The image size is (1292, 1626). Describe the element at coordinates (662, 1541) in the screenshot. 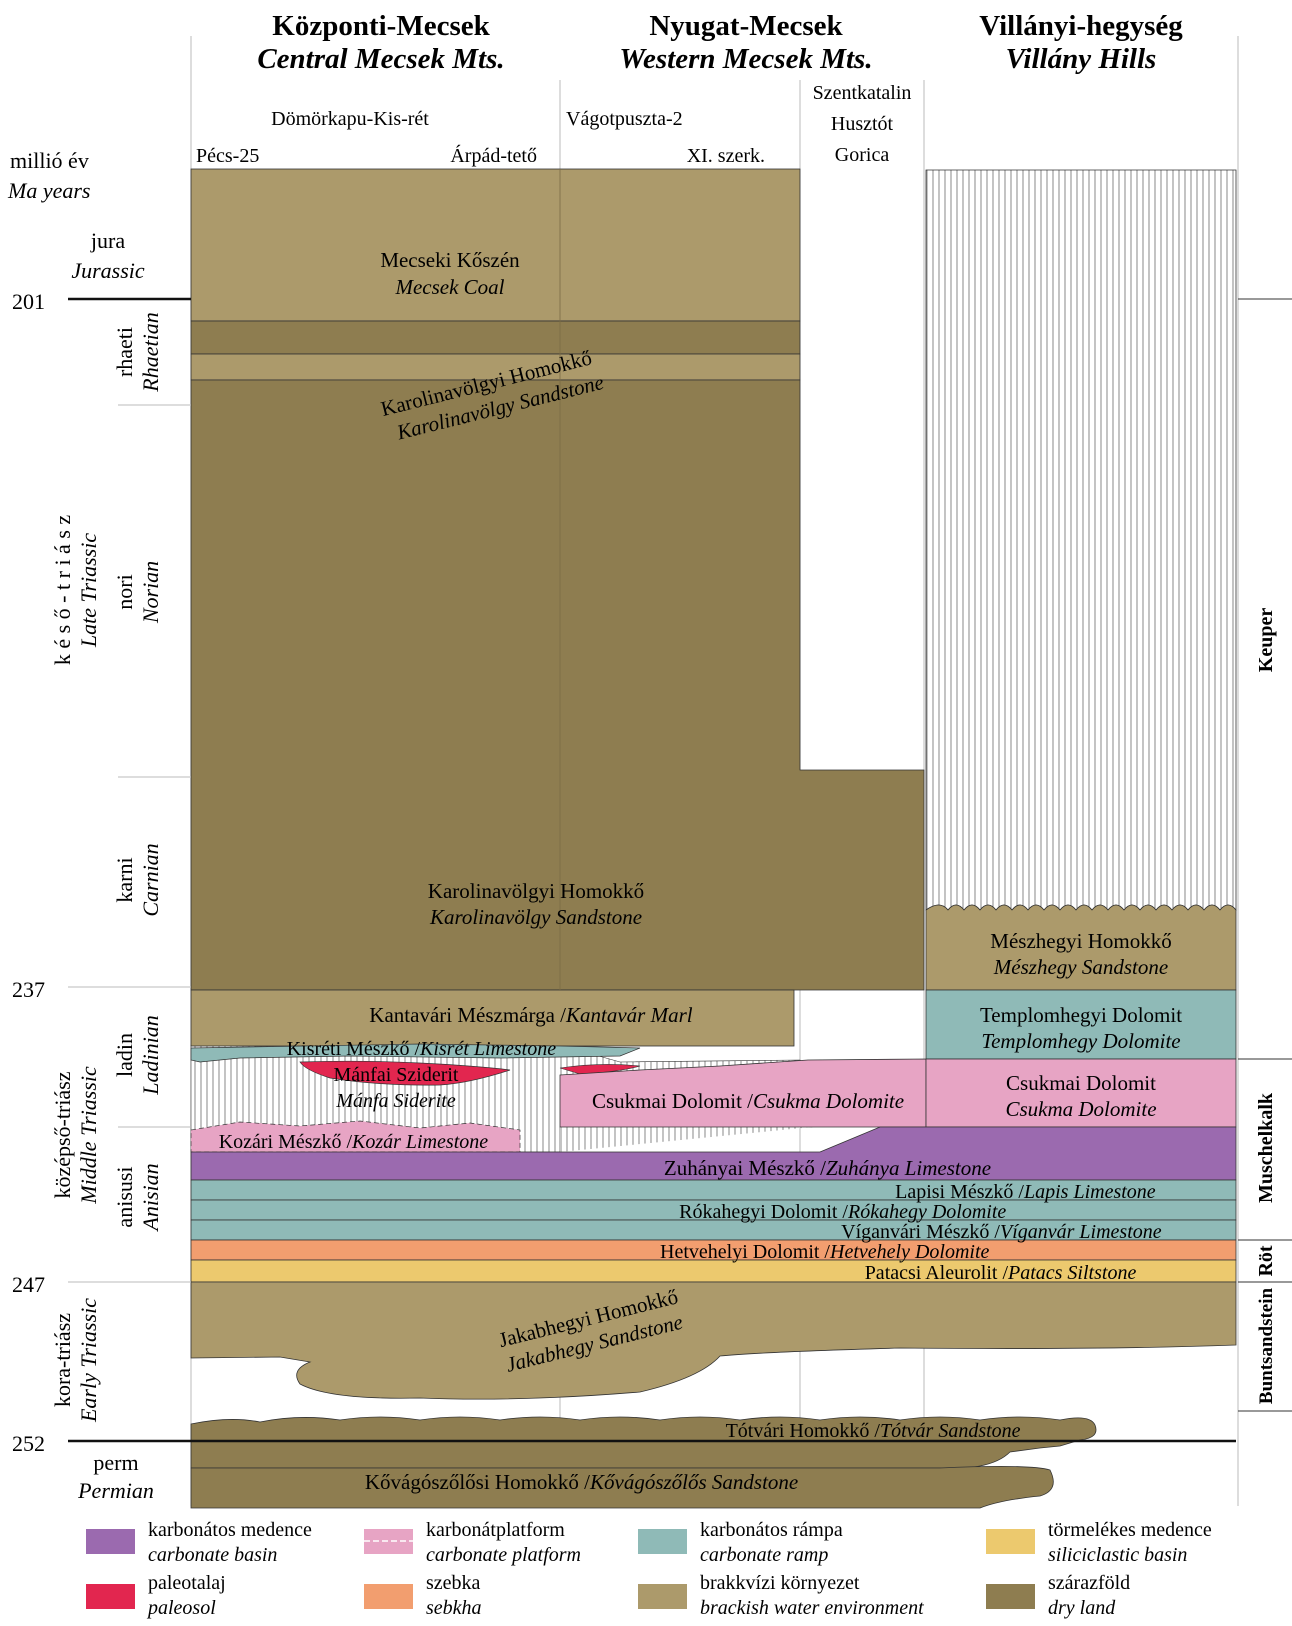

I see `legend-swatch-carbonate-ramp` at that location.